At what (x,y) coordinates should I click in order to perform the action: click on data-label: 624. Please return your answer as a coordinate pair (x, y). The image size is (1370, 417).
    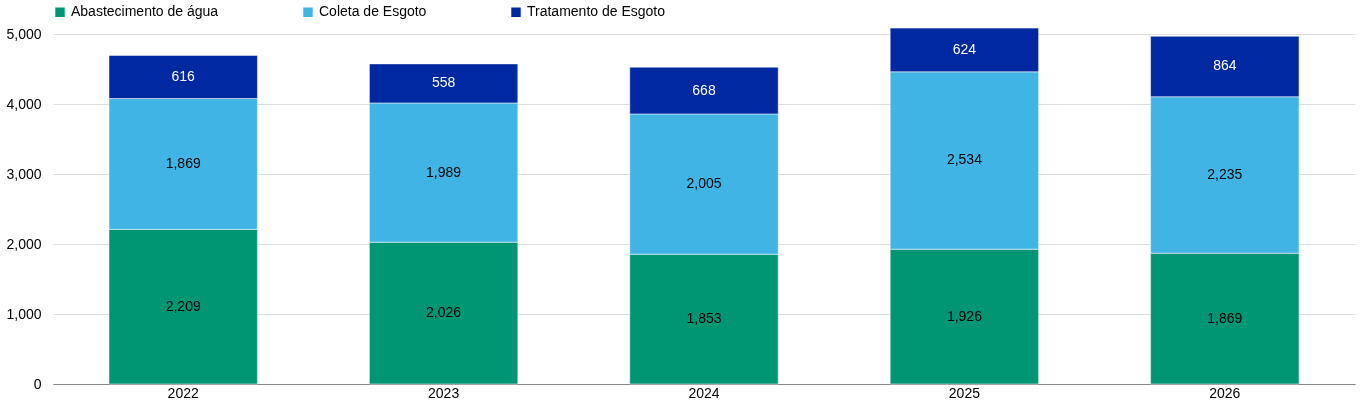
    Looking at the image, I should click on (964, 48).